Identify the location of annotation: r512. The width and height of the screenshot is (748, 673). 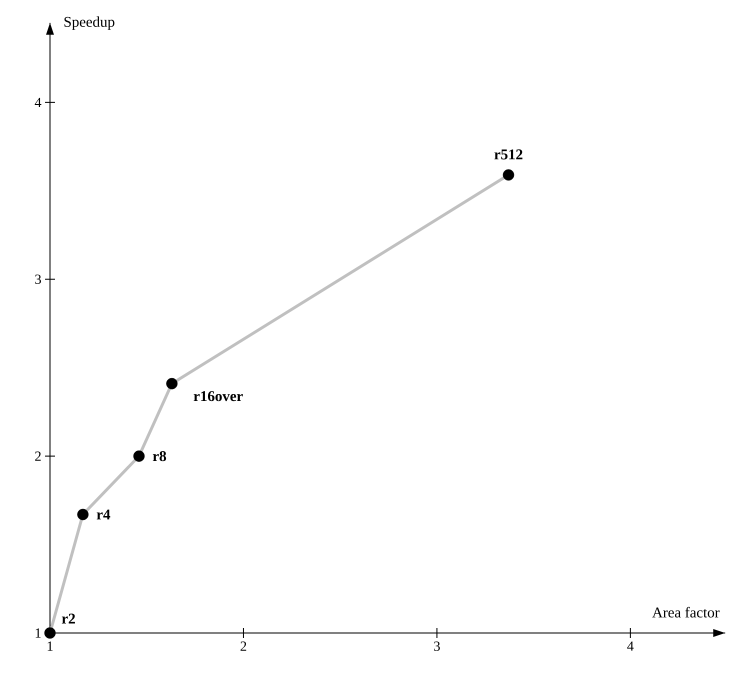
(508, 154).